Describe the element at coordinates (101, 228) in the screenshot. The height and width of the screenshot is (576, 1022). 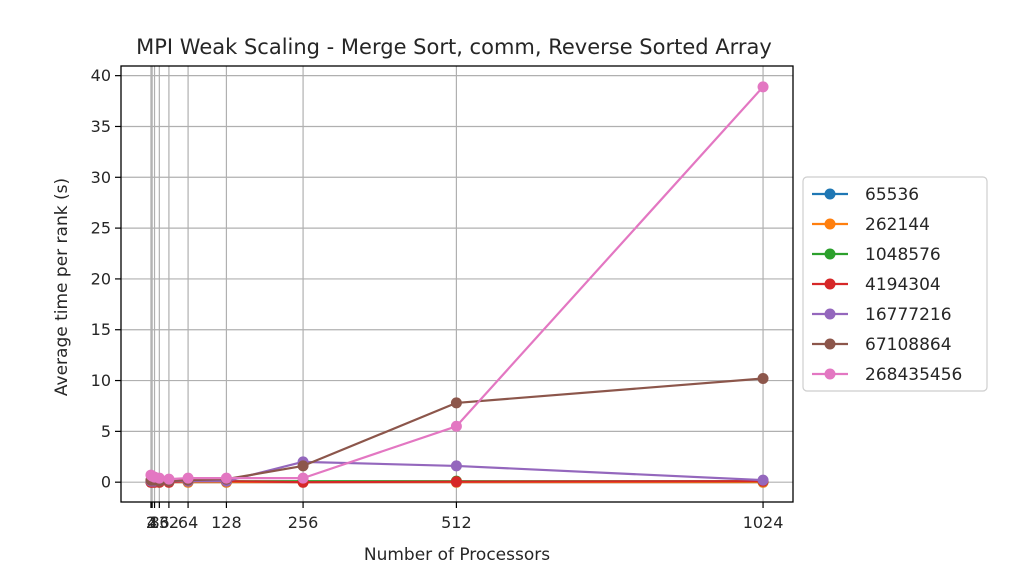
I see `y-tick-label: 25` at that location.